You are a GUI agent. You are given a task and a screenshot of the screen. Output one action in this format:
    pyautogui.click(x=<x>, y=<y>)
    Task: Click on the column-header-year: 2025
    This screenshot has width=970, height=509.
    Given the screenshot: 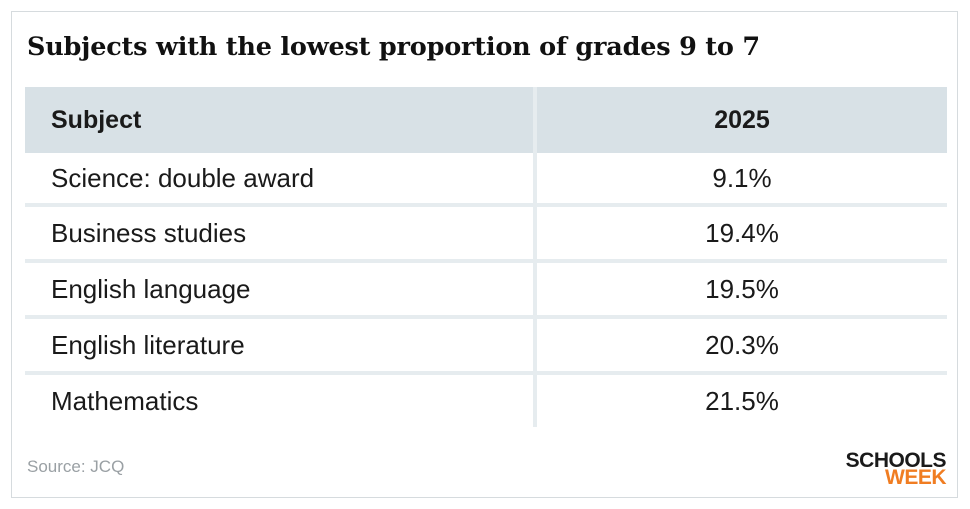 What is the action you would take?
    pyautogui.click(x=742, y=120)
    